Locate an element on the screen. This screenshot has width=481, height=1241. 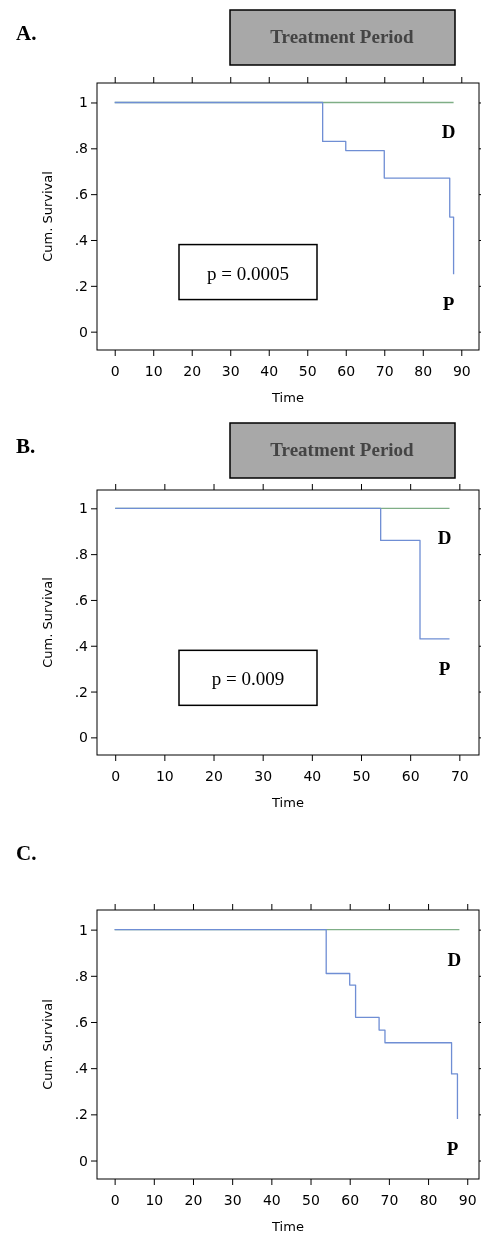
boxed-label: p = 0.0005 is located at coordinates (248, 272).